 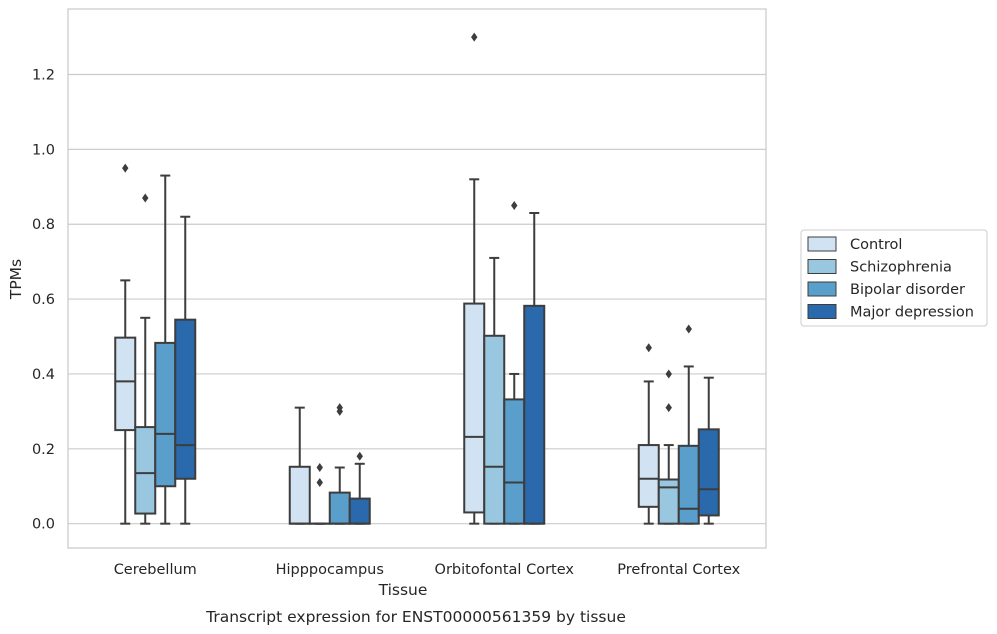 I want to click on y-tick-label: 1.2, so click(x=43, y=76).